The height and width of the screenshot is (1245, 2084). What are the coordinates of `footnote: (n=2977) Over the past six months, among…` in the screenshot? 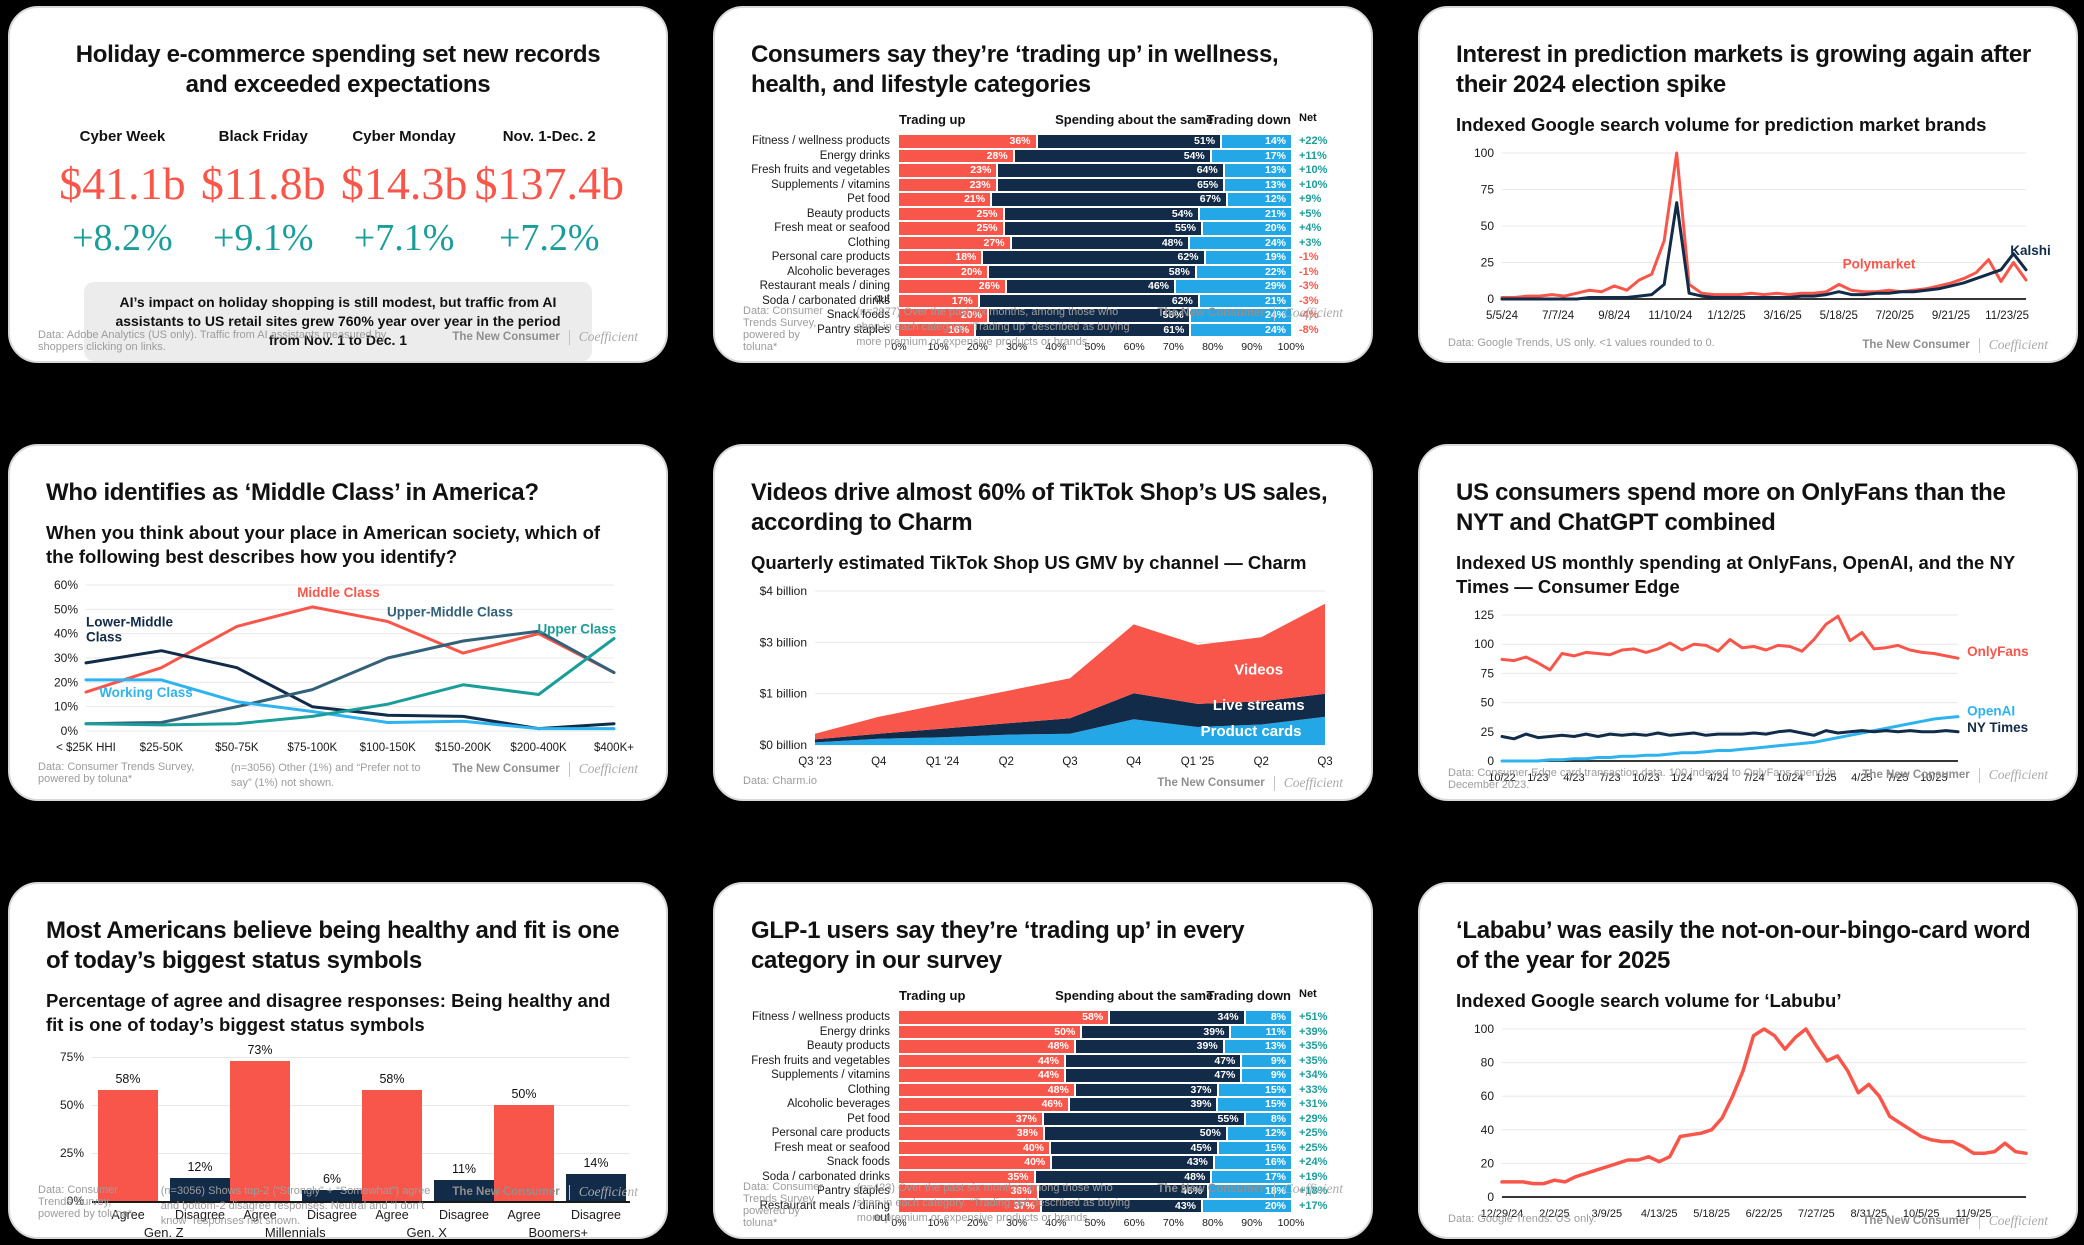 It's located at (993, 327).